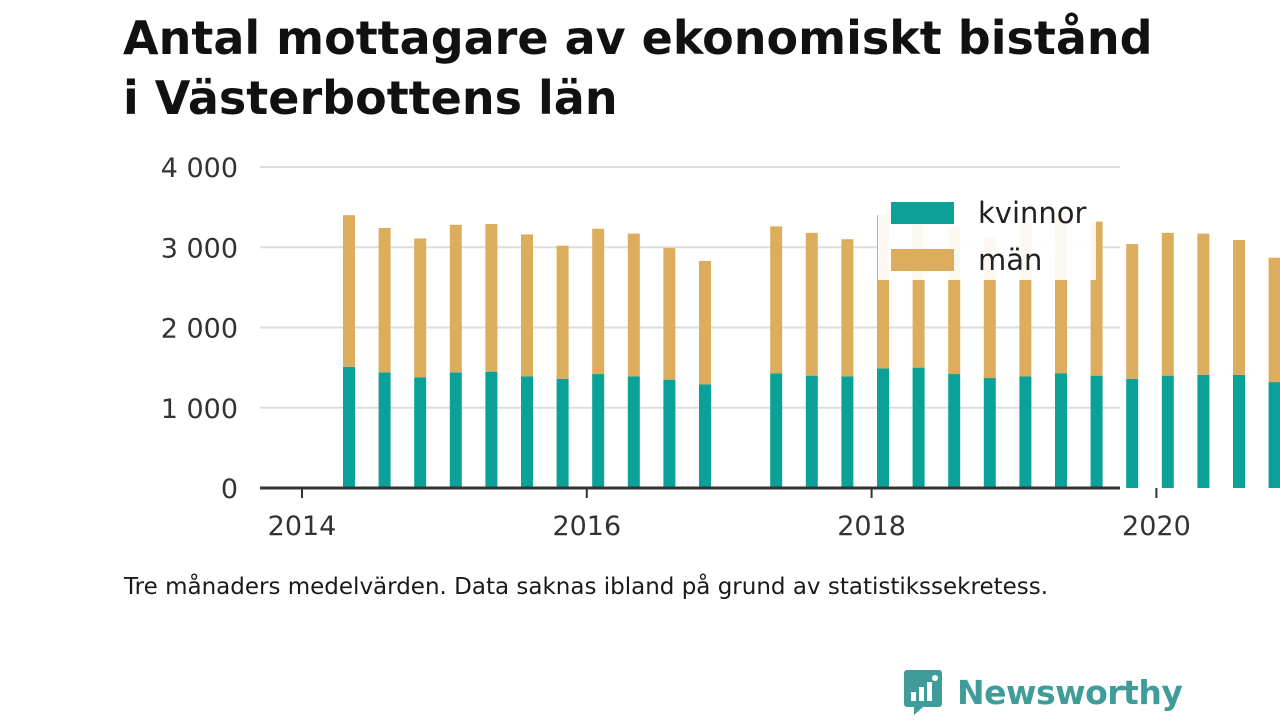  What do you see at coordinates (1156, 526) in the screenshot?
I see `x-tick-label: 2020` at bounding box center [1156, 526].